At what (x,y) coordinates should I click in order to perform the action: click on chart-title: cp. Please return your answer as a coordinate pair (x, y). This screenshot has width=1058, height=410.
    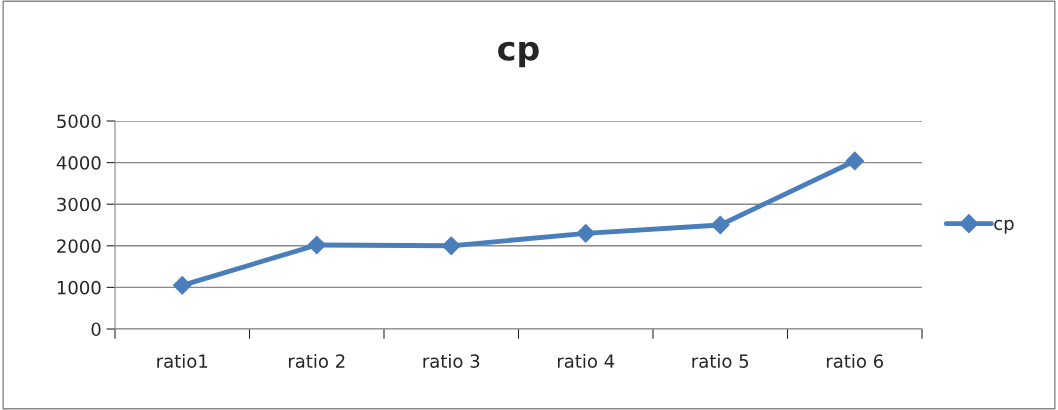
    Looking at the image, I should click on (518, 54).